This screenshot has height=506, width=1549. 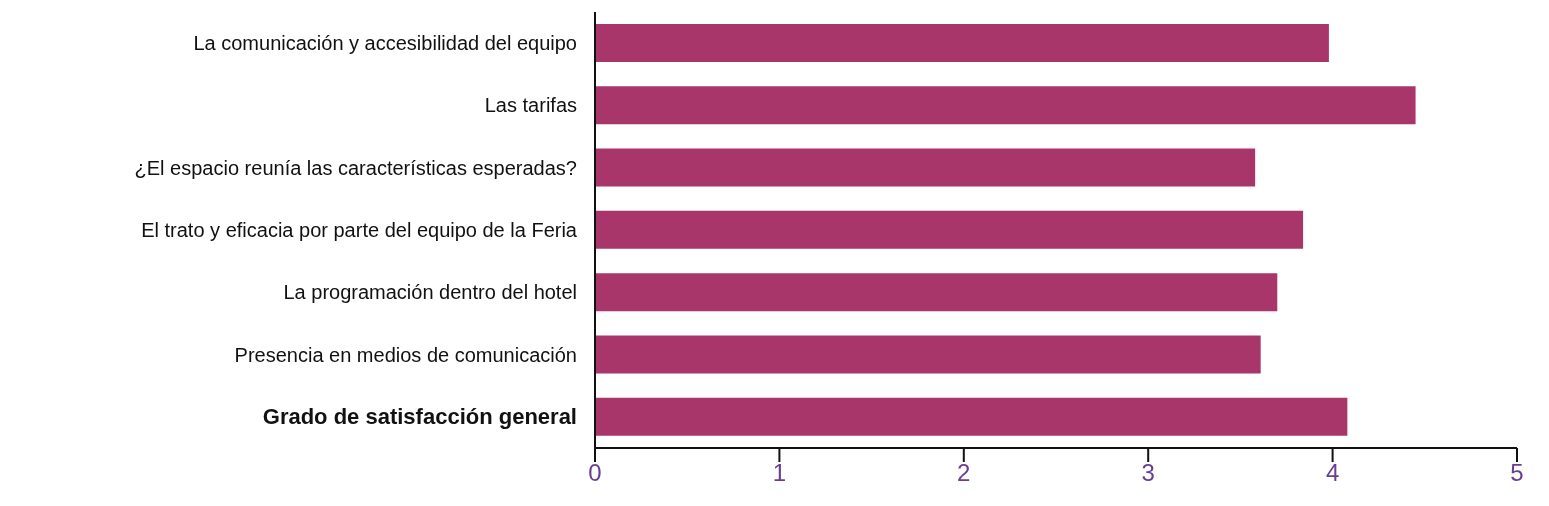 I want to click on x-tick-label: 5, so click(x=1517, y=473).